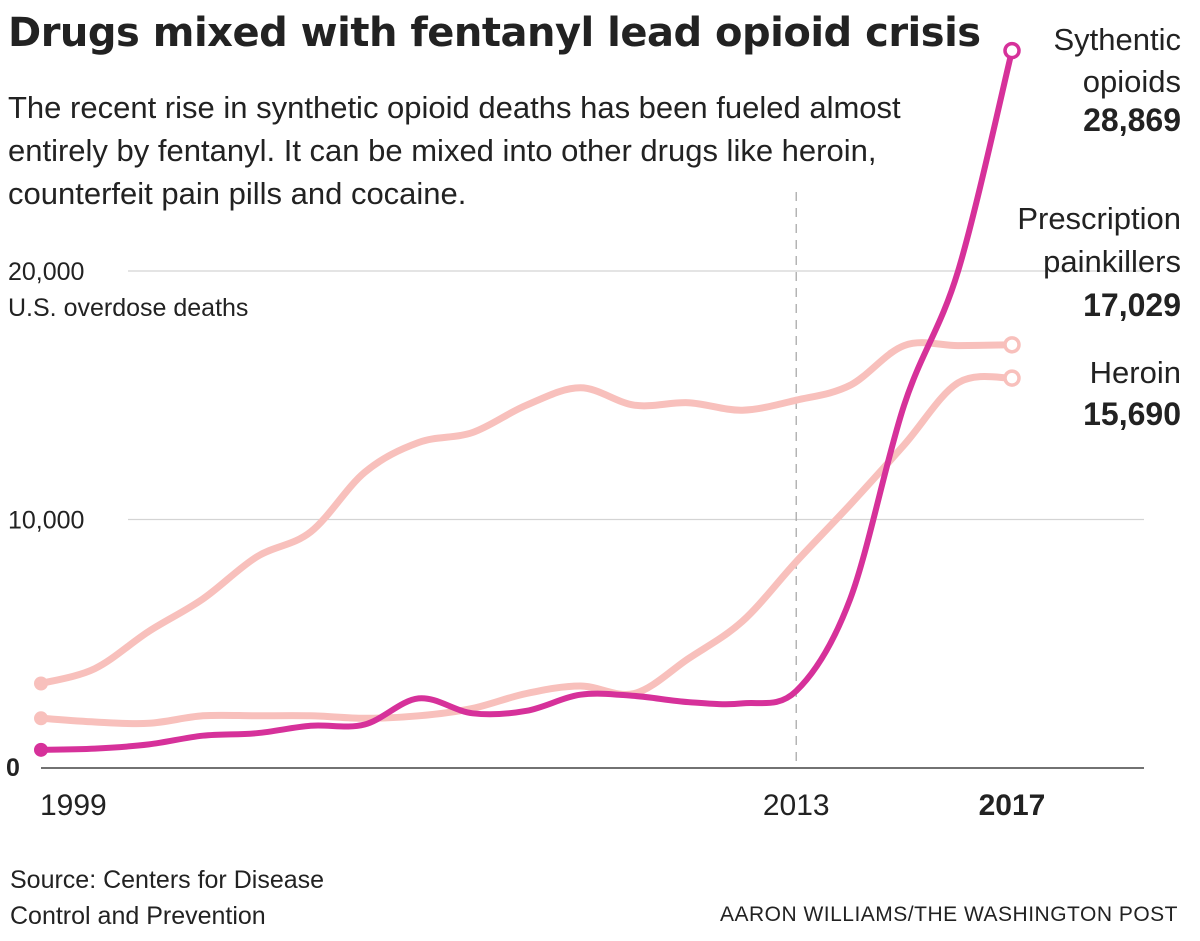 This screenshot has height=941, width=1200. Describe the element at coordinates (46, 521) in the screenshot. I see `y-tick-label-10000: 10,000` at that location.